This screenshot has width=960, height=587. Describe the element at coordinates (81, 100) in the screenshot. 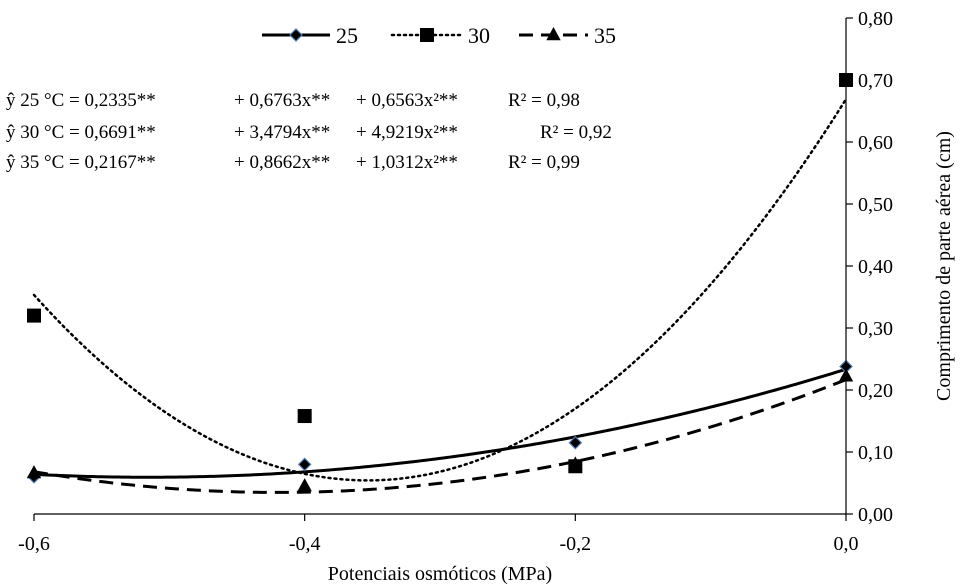

I see `equation-1-part-1: ŷ 25 °C = 0,2335**` at that location.